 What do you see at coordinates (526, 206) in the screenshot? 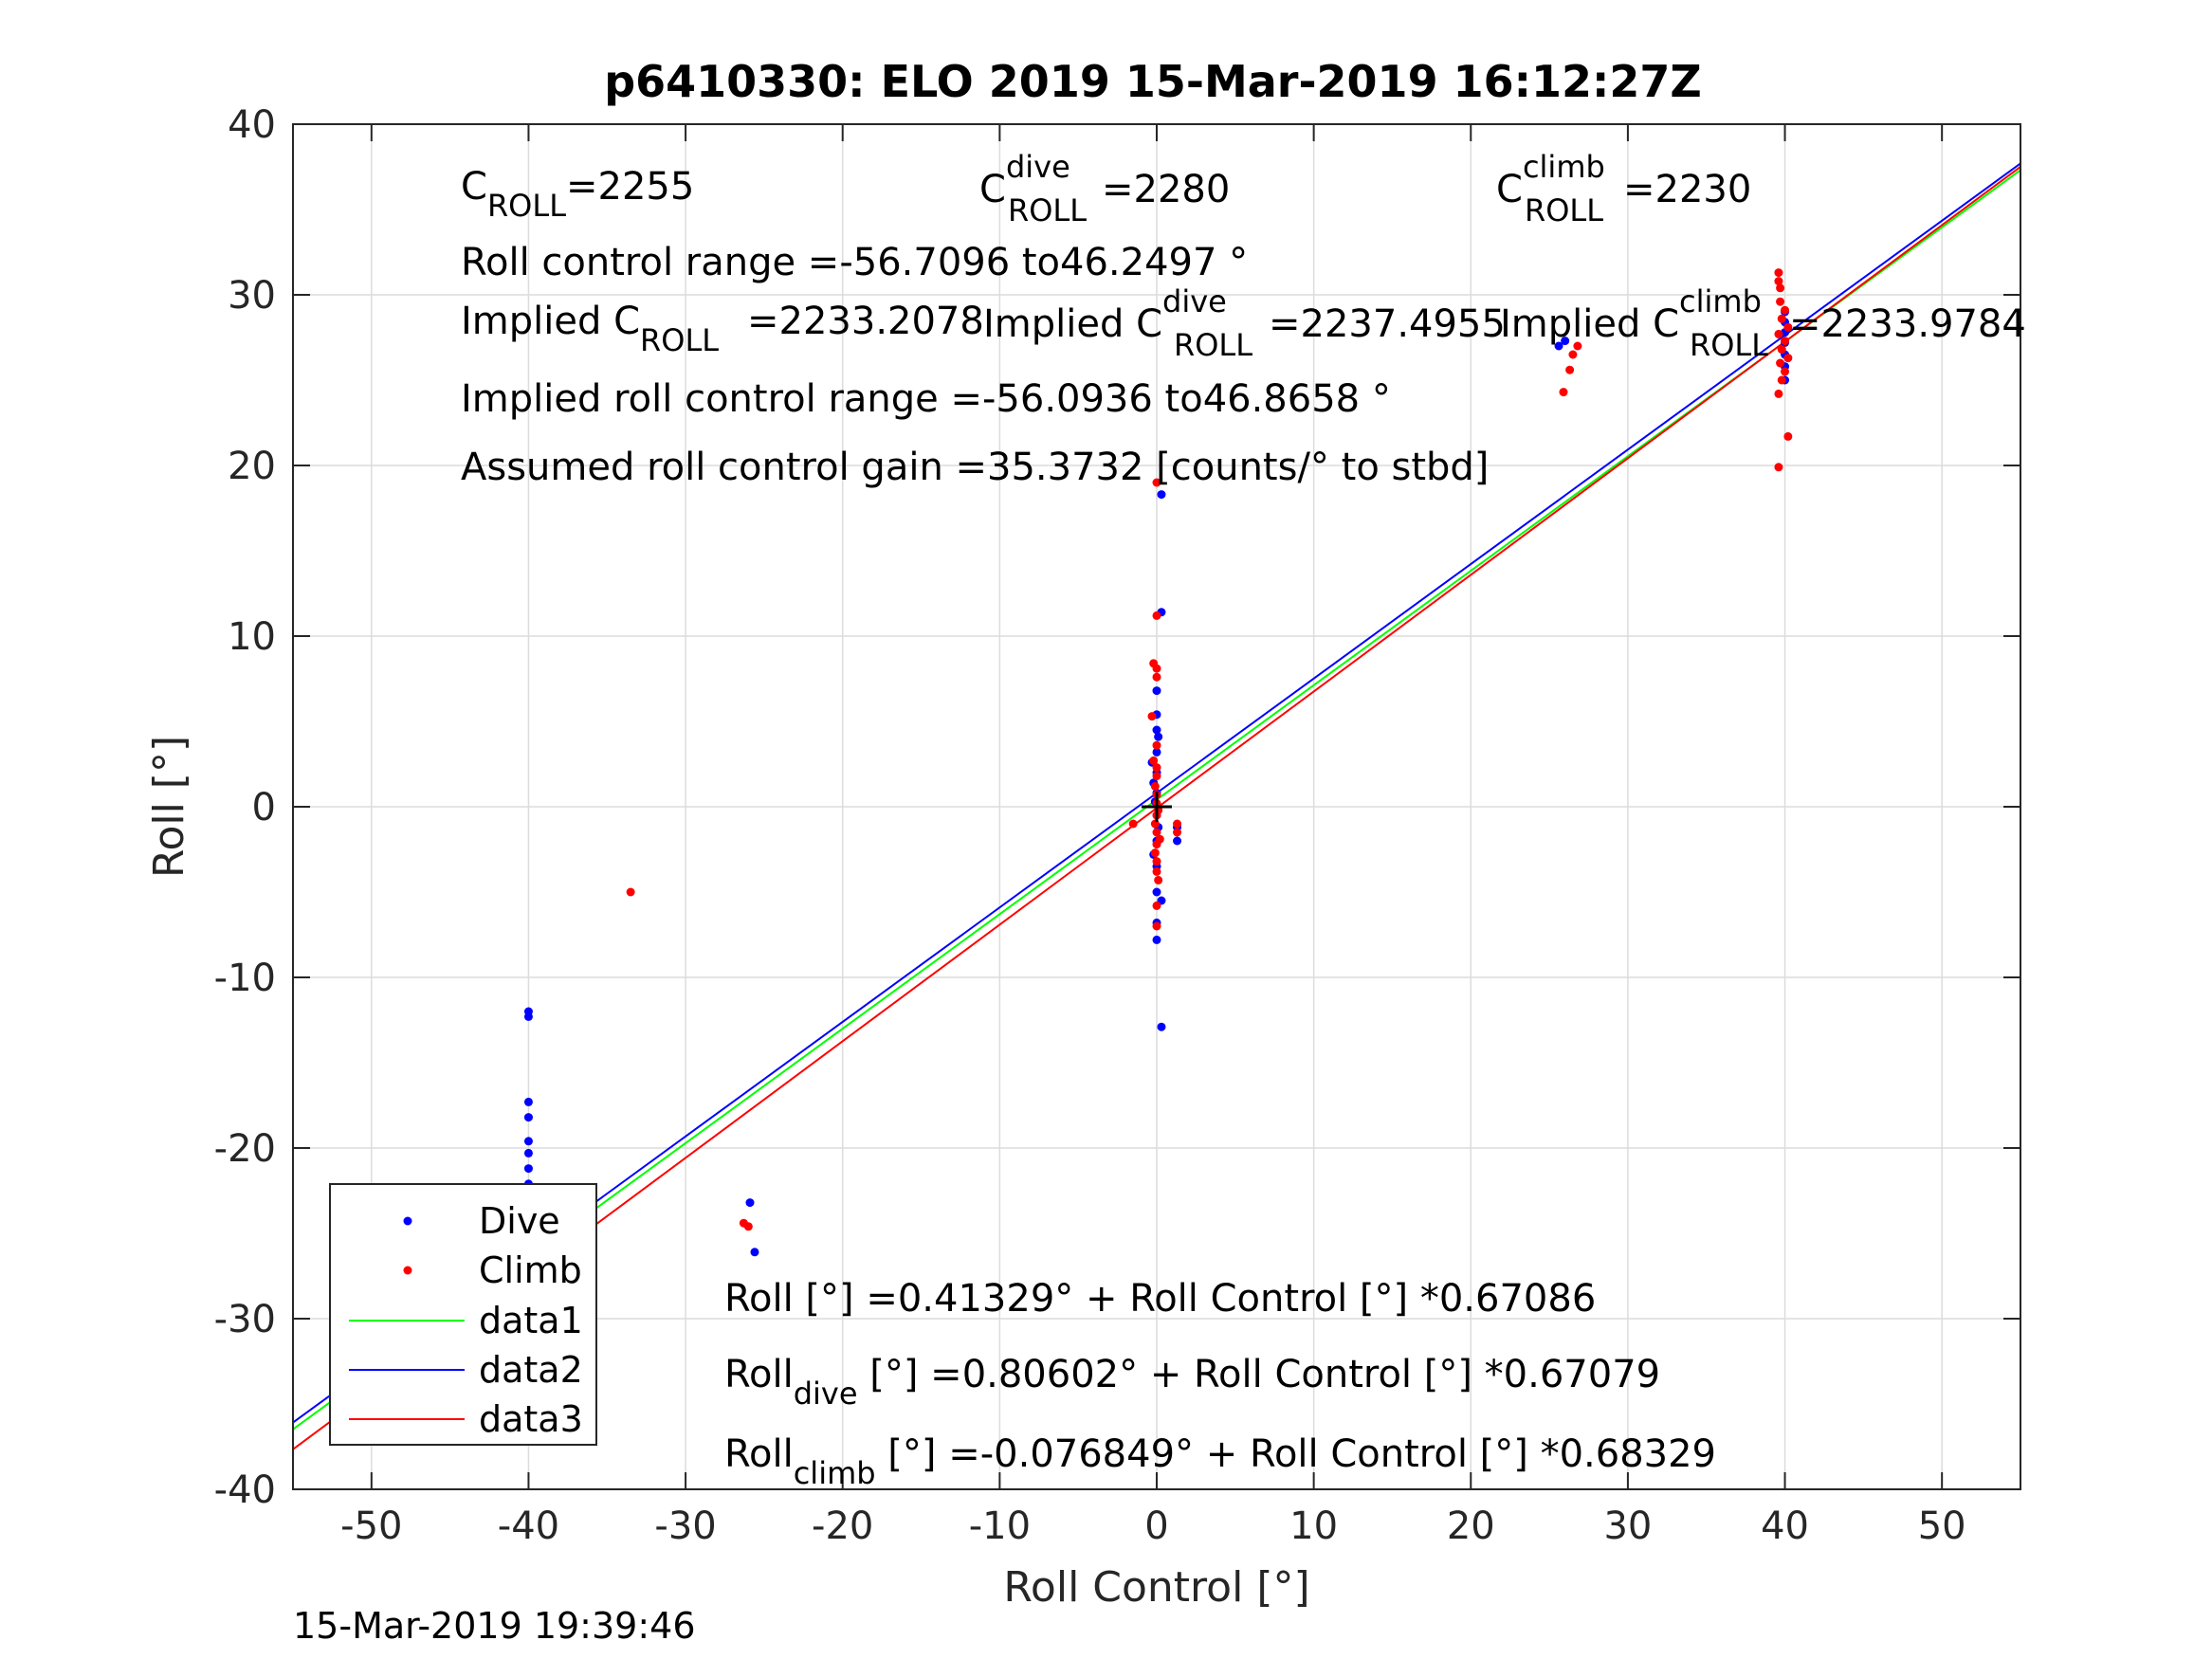
I see `c-roll-sub: ROLL` at bounding box center [526, 206].